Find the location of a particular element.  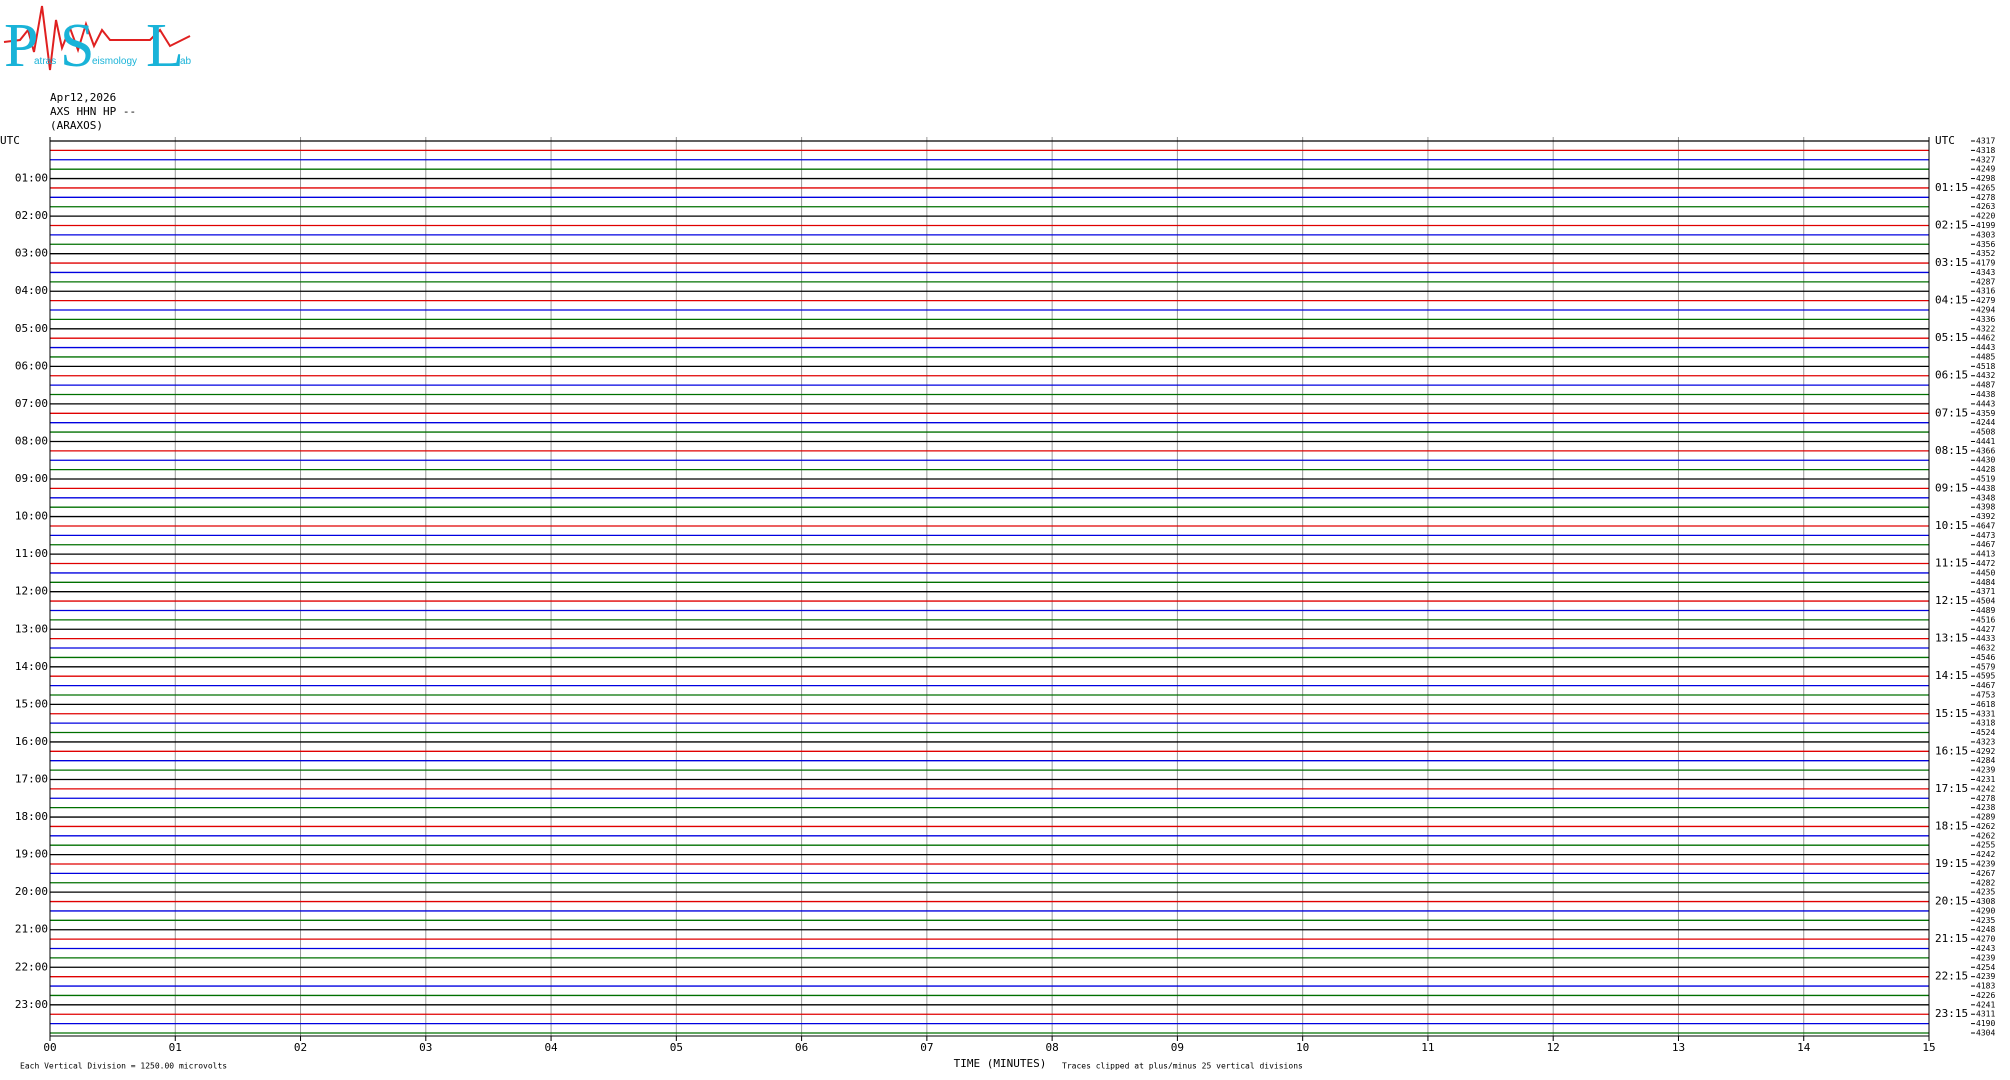

left-time-label: 21:00 is located at coordinates (31, 929).